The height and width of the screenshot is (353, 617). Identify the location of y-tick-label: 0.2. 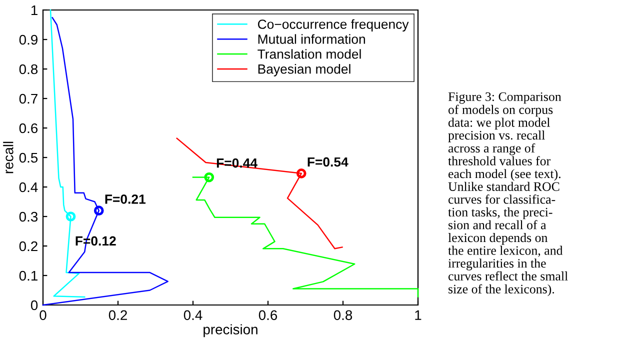
(28, 246).